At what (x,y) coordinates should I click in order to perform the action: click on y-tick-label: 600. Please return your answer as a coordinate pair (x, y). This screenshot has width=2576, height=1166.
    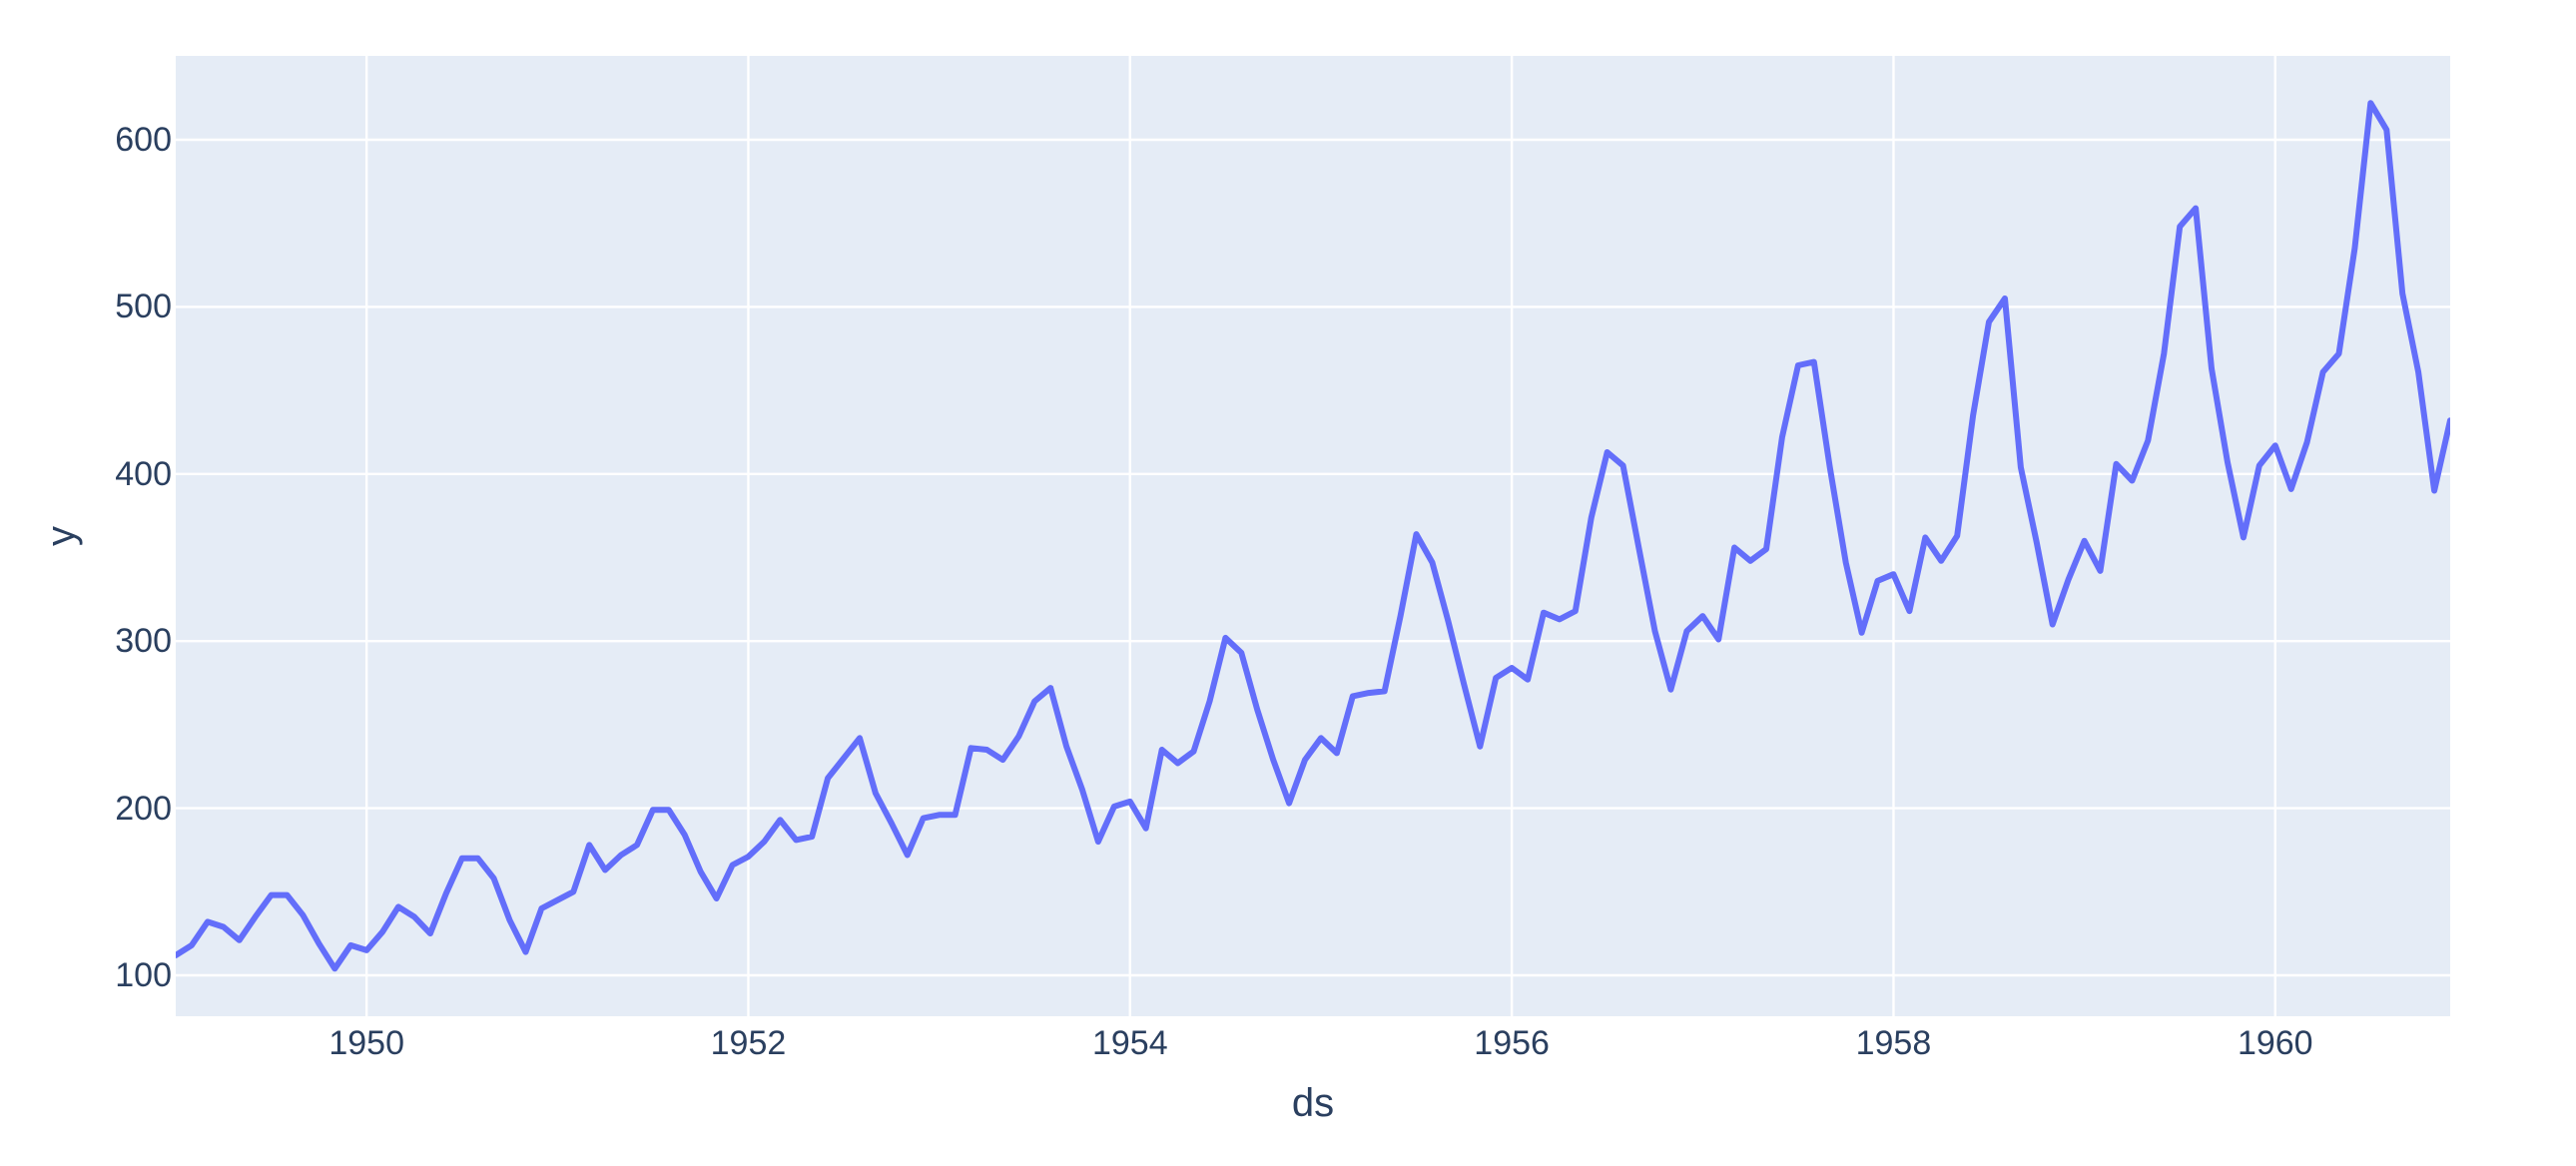
    Looking at the image, I should click on (144, 140).